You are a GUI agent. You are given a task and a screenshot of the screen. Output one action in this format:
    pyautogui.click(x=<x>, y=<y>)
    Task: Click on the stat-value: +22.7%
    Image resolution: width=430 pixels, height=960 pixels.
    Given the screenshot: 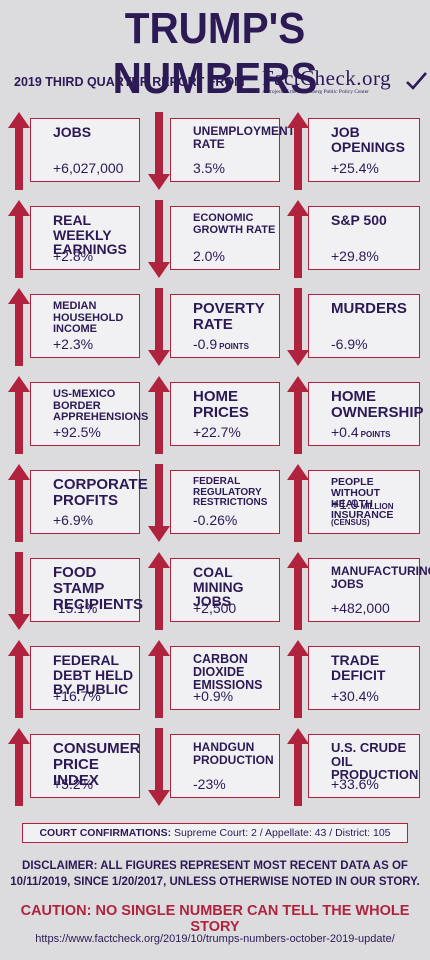 What is the action you would take?
    pyautogui.click(x=217, y=432)
    